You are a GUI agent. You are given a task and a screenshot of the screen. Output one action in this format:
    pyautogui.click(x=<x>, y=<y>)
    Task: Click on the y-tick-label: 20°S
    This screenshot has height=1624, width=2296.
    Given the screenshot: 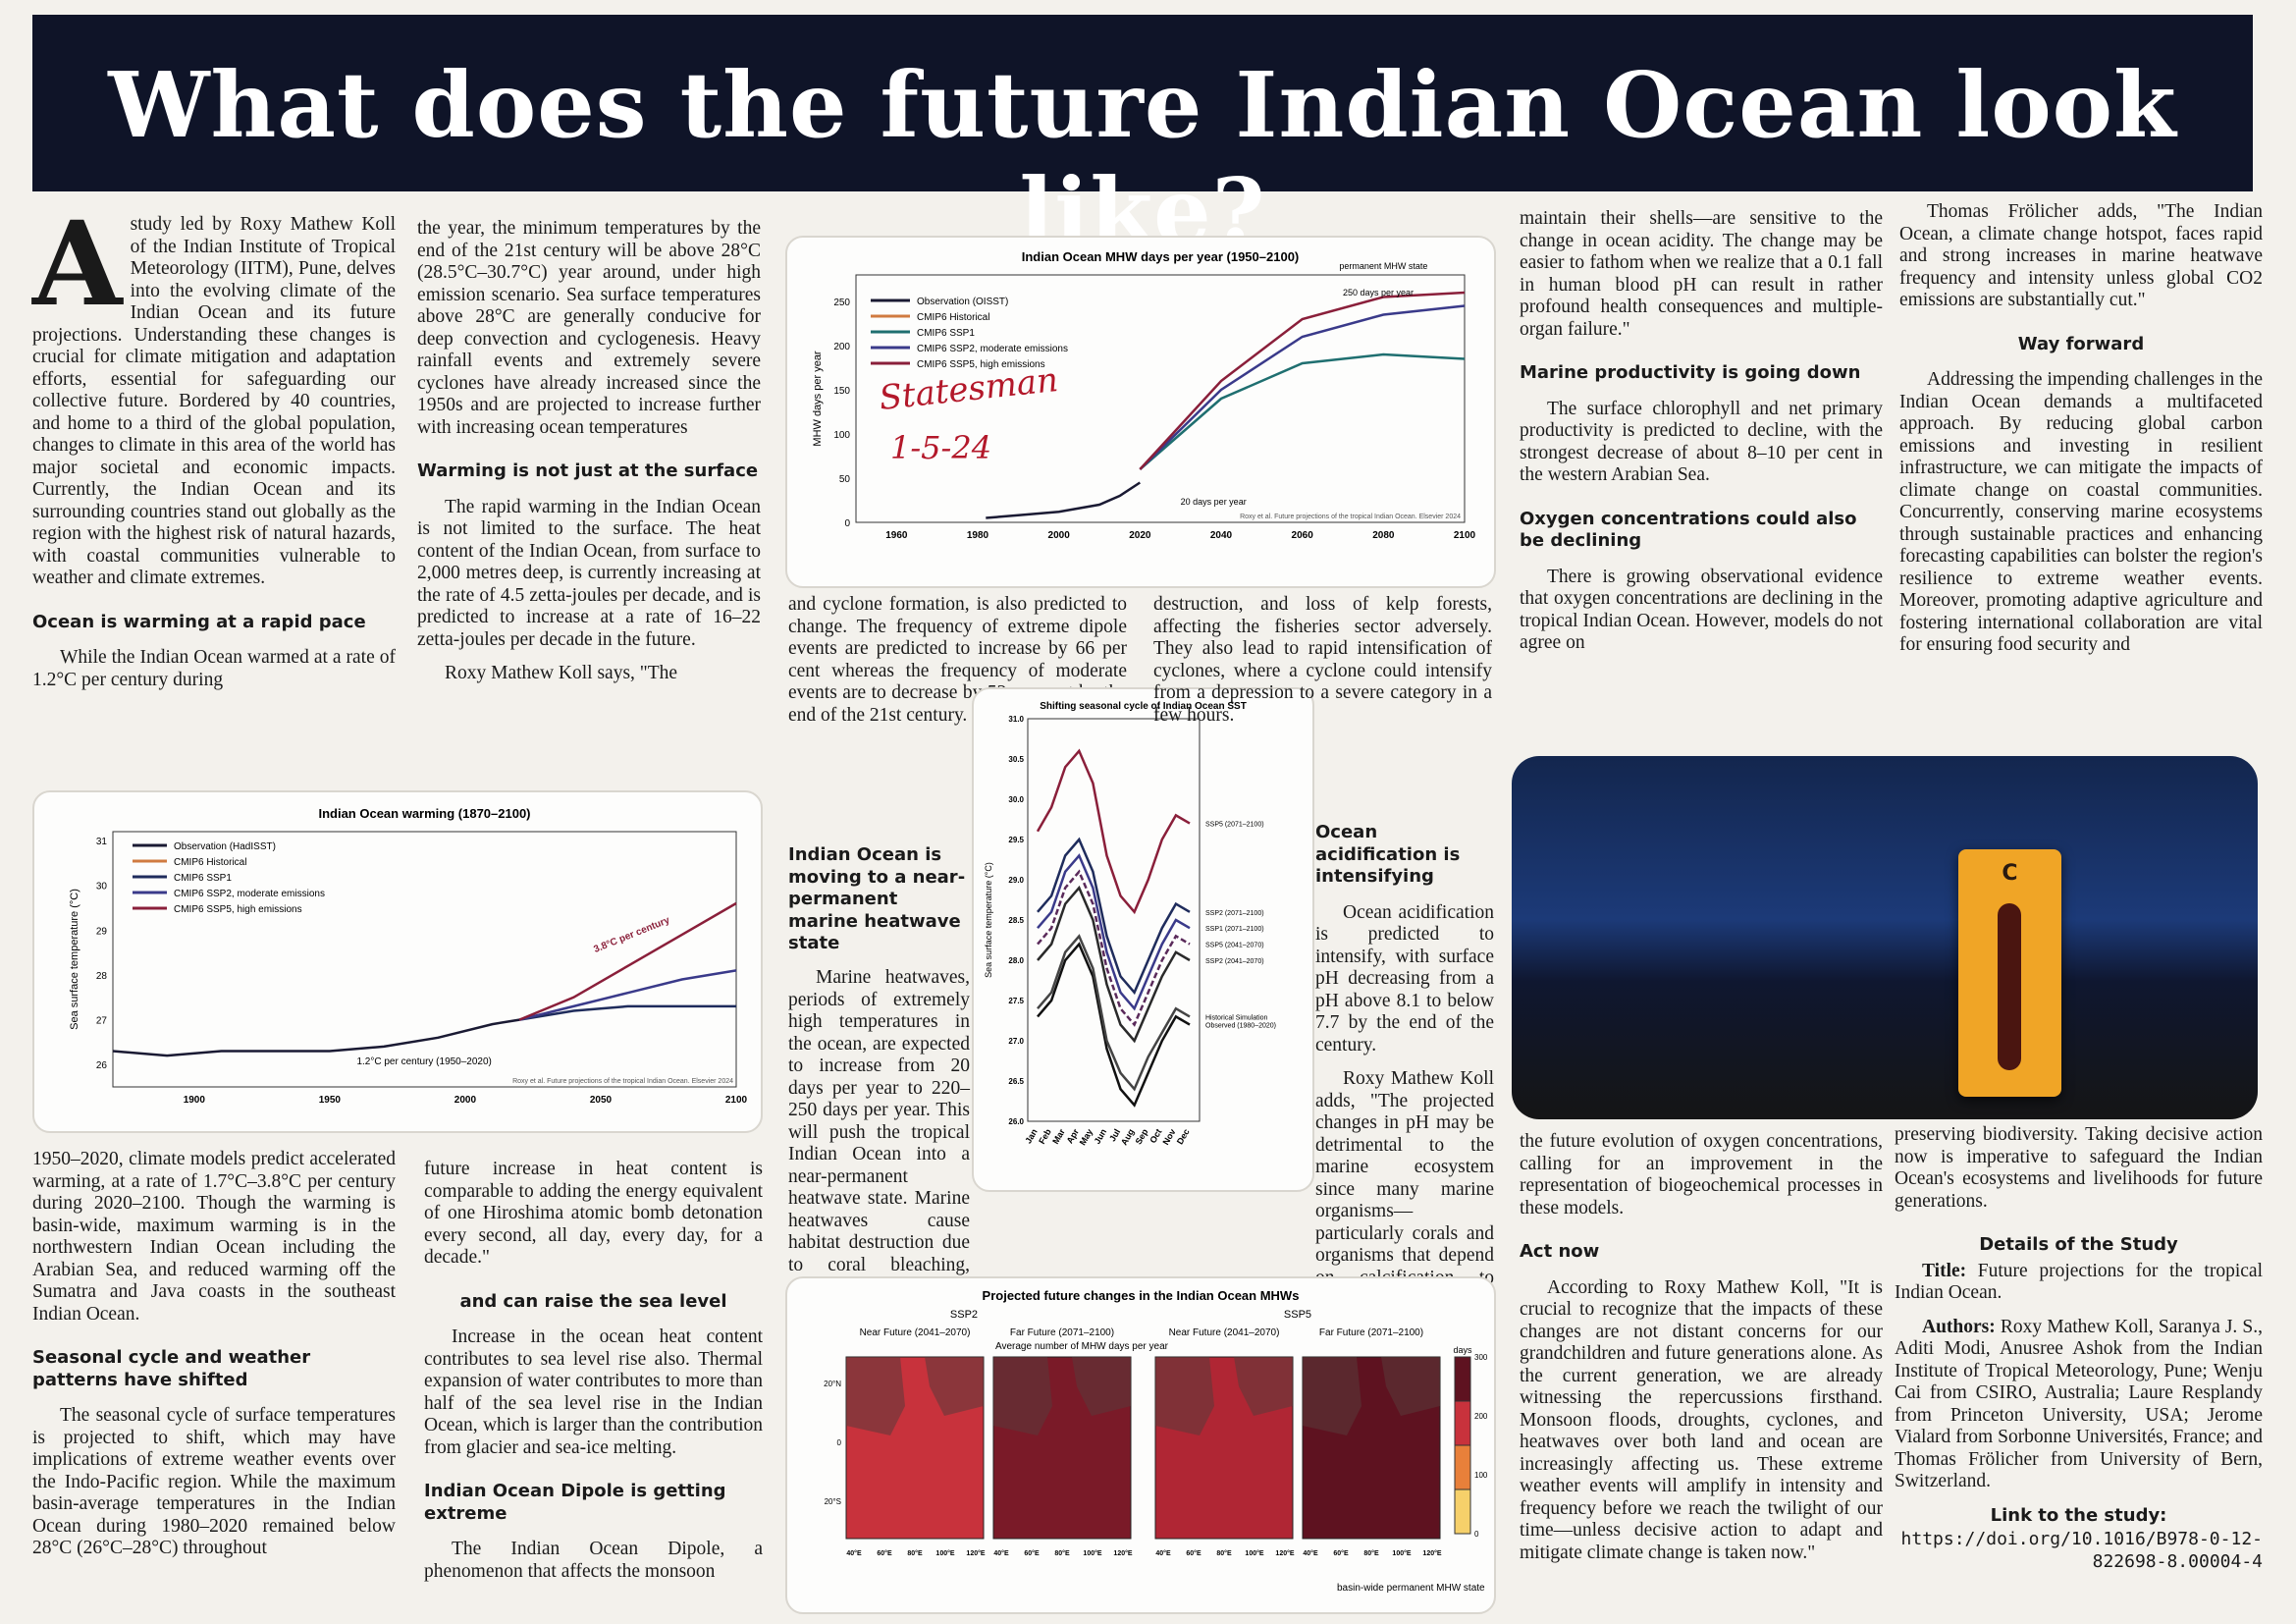 What is the action you would take?
    pyautogui.click(x=833, y=1501)
    